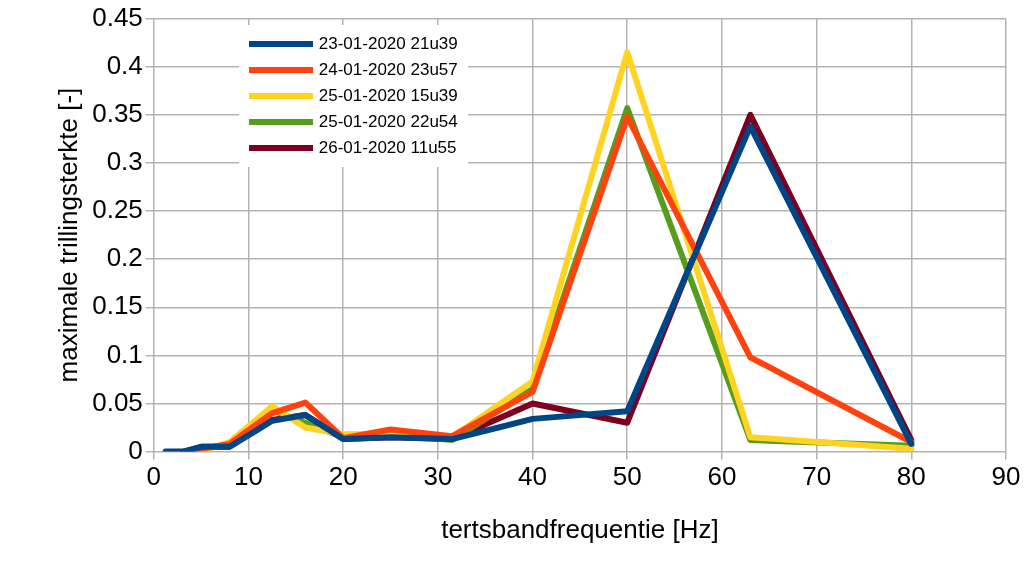 Image resolution: width=1028 pixels, height=564 pixels. What do you see at coordinates (124, 161) in the screenshot?
I see `y-tick-label: 0.3` at bounding box center [124, 161].